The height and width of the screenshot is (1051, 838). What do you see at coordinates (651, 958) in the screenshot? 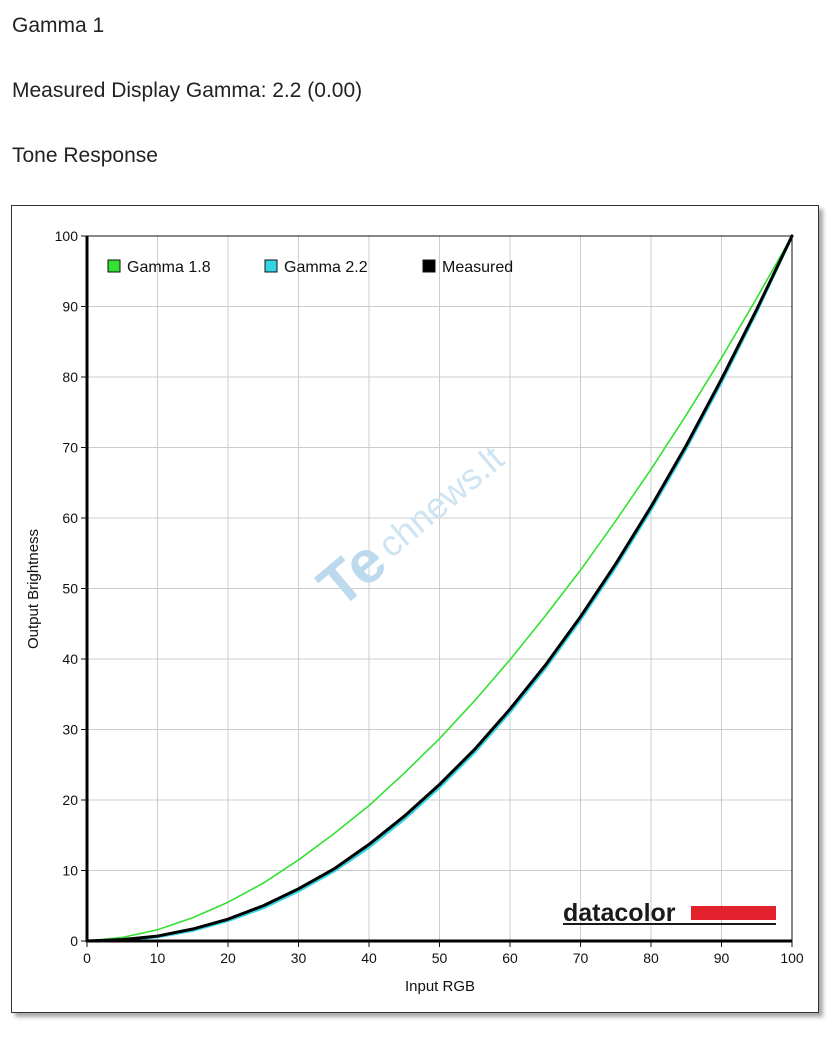
I see `x-tick-label: 80` at bounding box center [651, 958].